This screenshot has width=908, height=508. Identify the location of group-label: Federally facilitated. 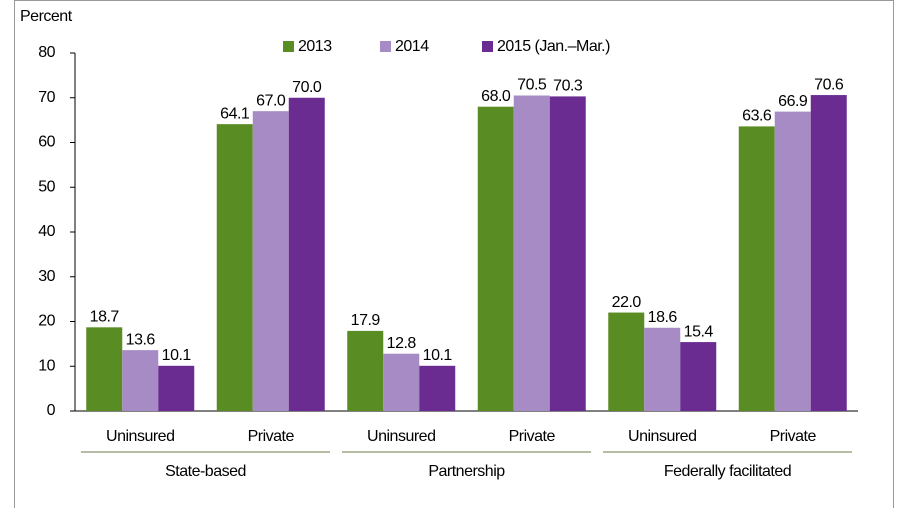
(727, 471).